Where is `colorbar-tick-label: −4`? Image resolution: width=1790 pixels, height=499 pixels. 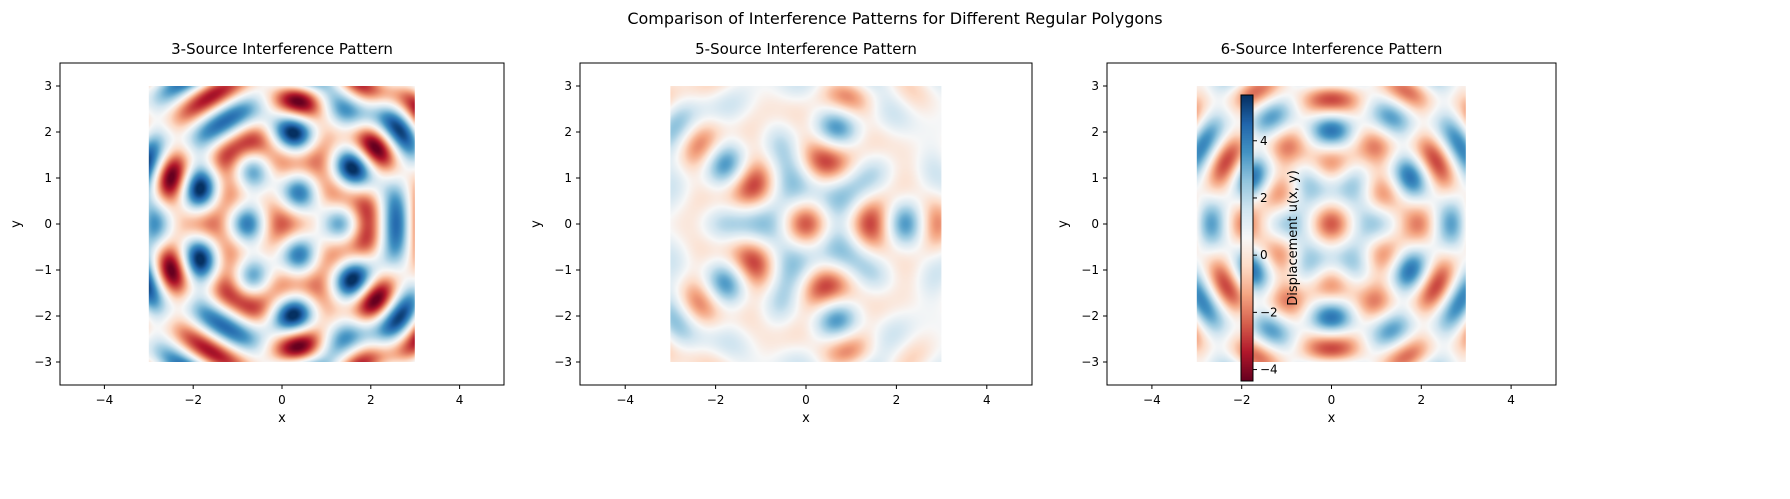 colorbar-tick-label: −4 is located at coordinates (1269, 370).